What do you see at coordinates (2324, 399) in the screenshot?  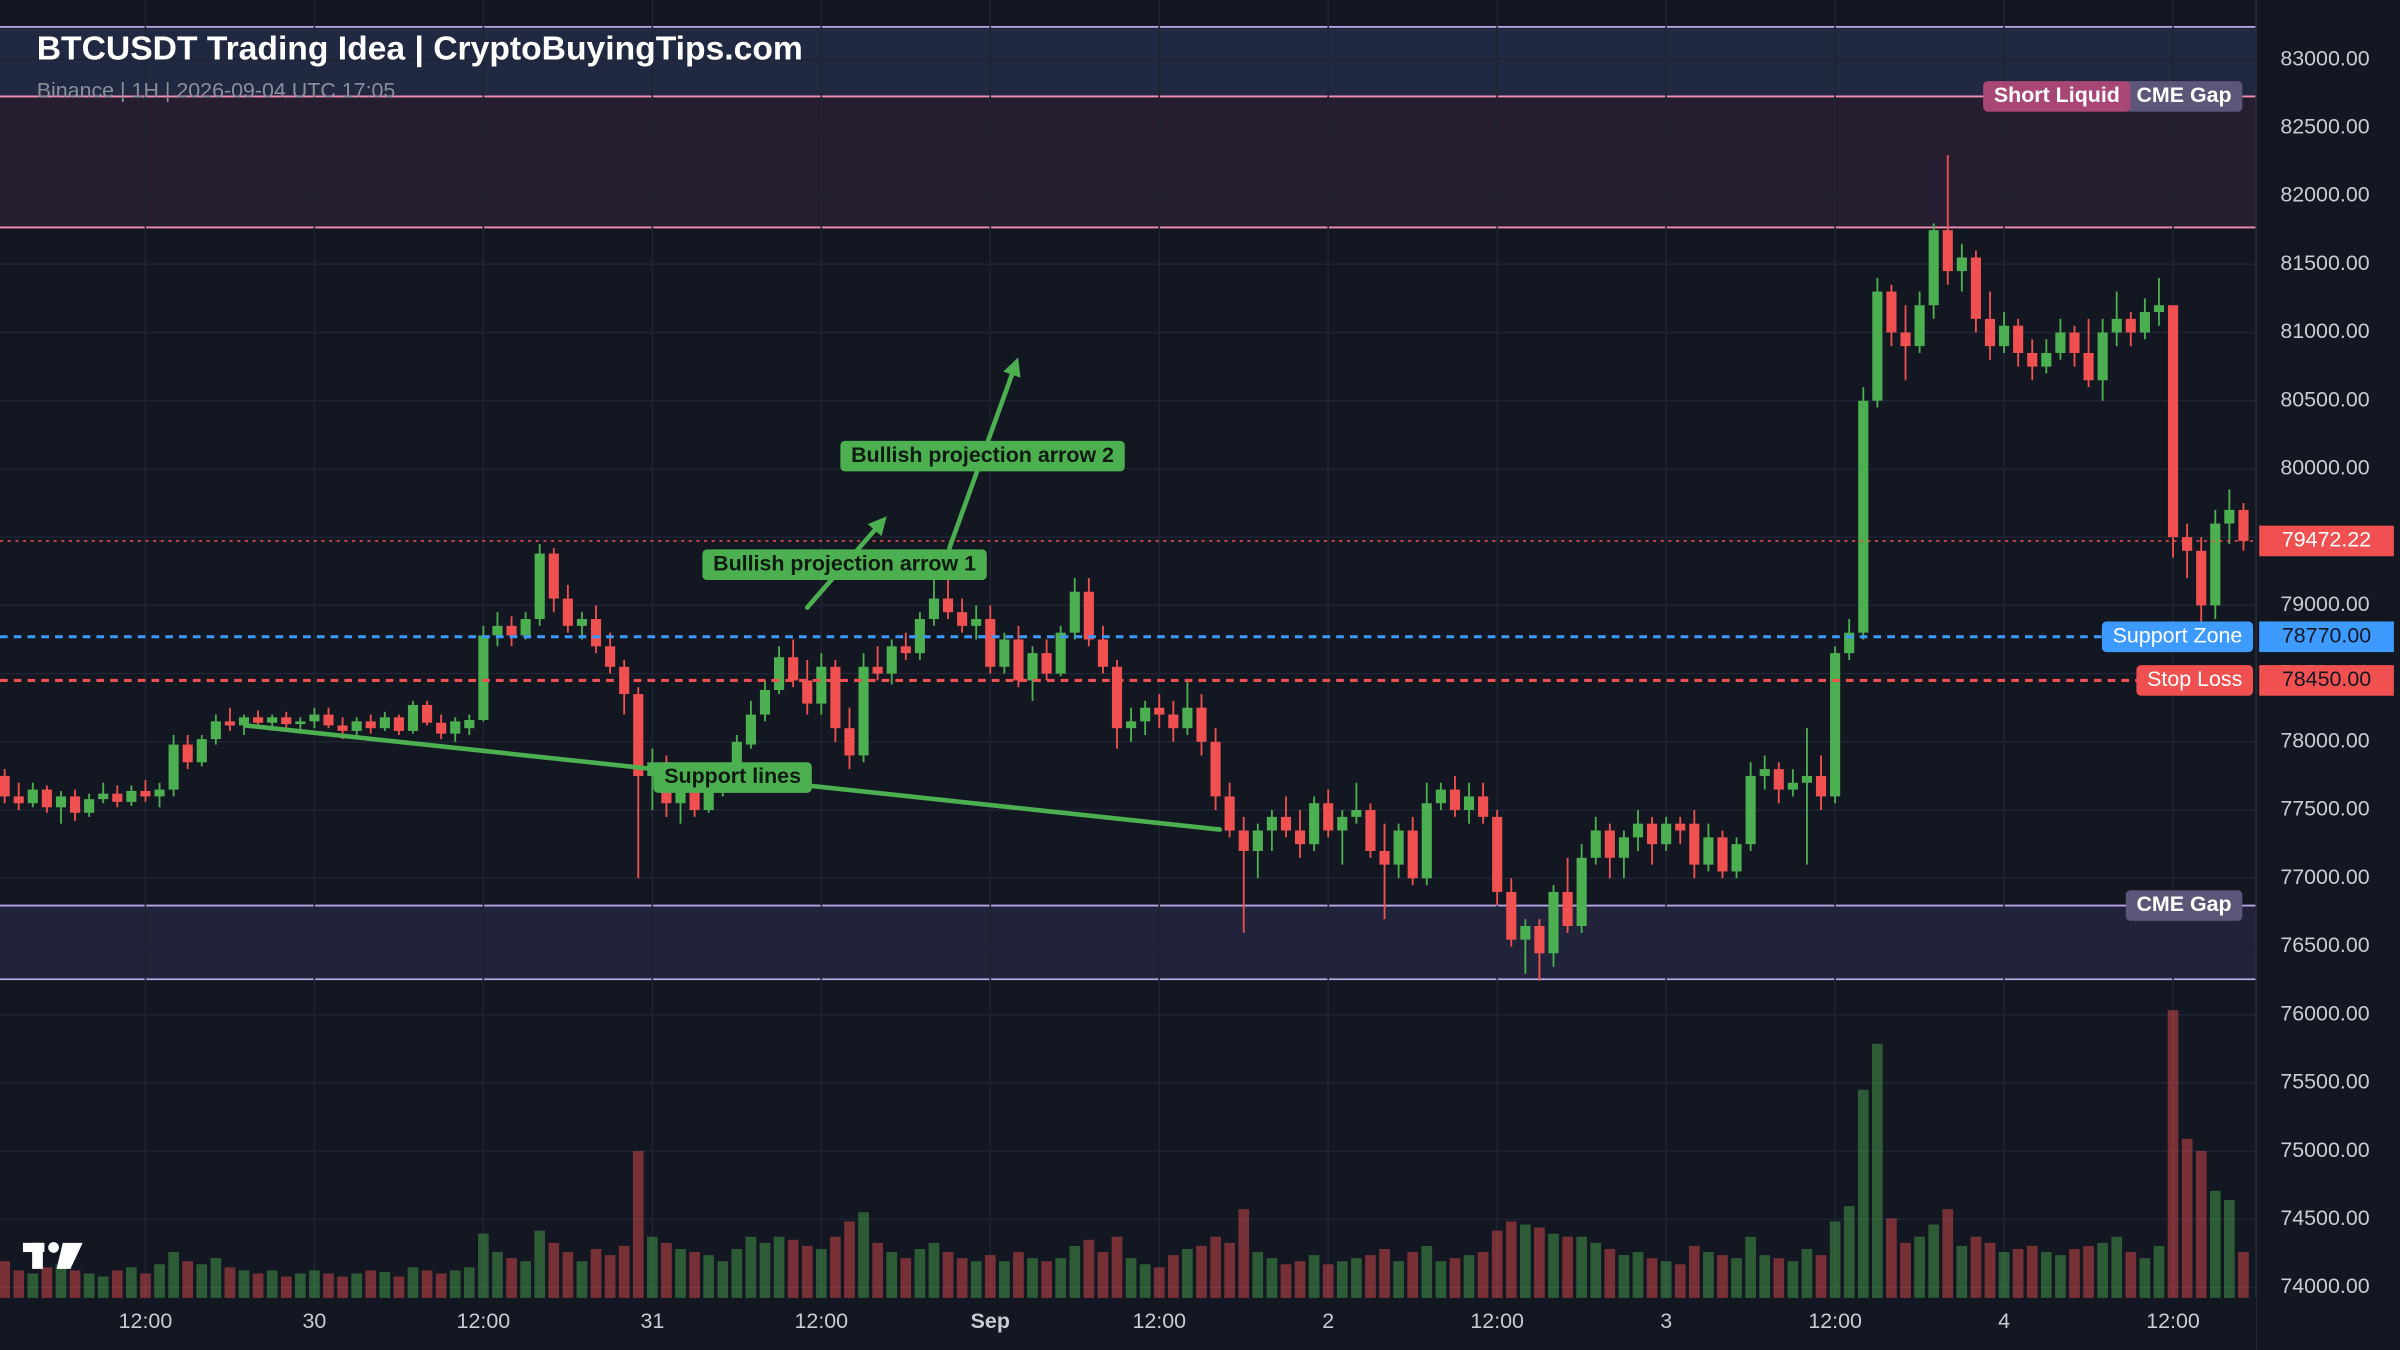 I see `y-tick-label: 80500.00` at bounding box center [2324, 399].